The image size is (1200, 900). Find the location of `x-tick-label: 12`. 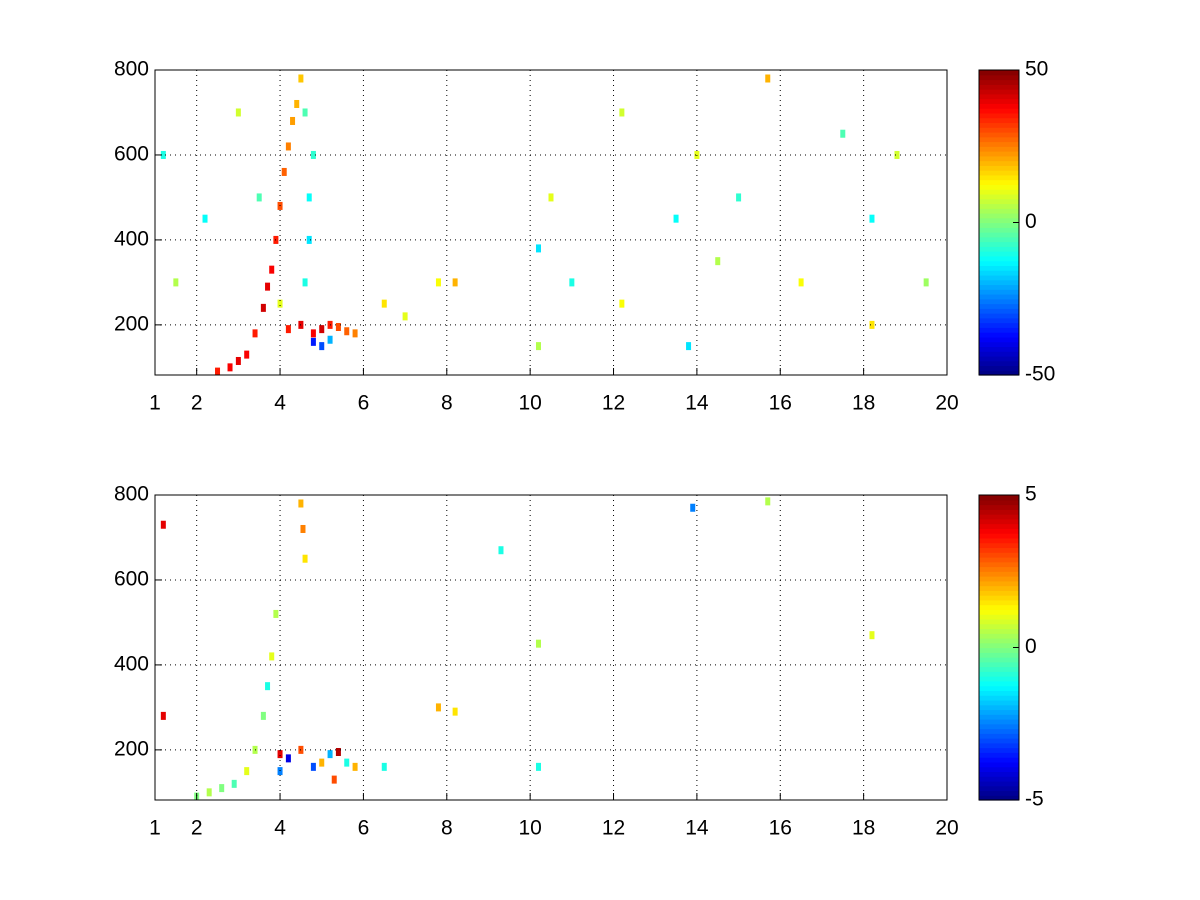

x-tick-label: 12 is located at coordinates (613, 403).